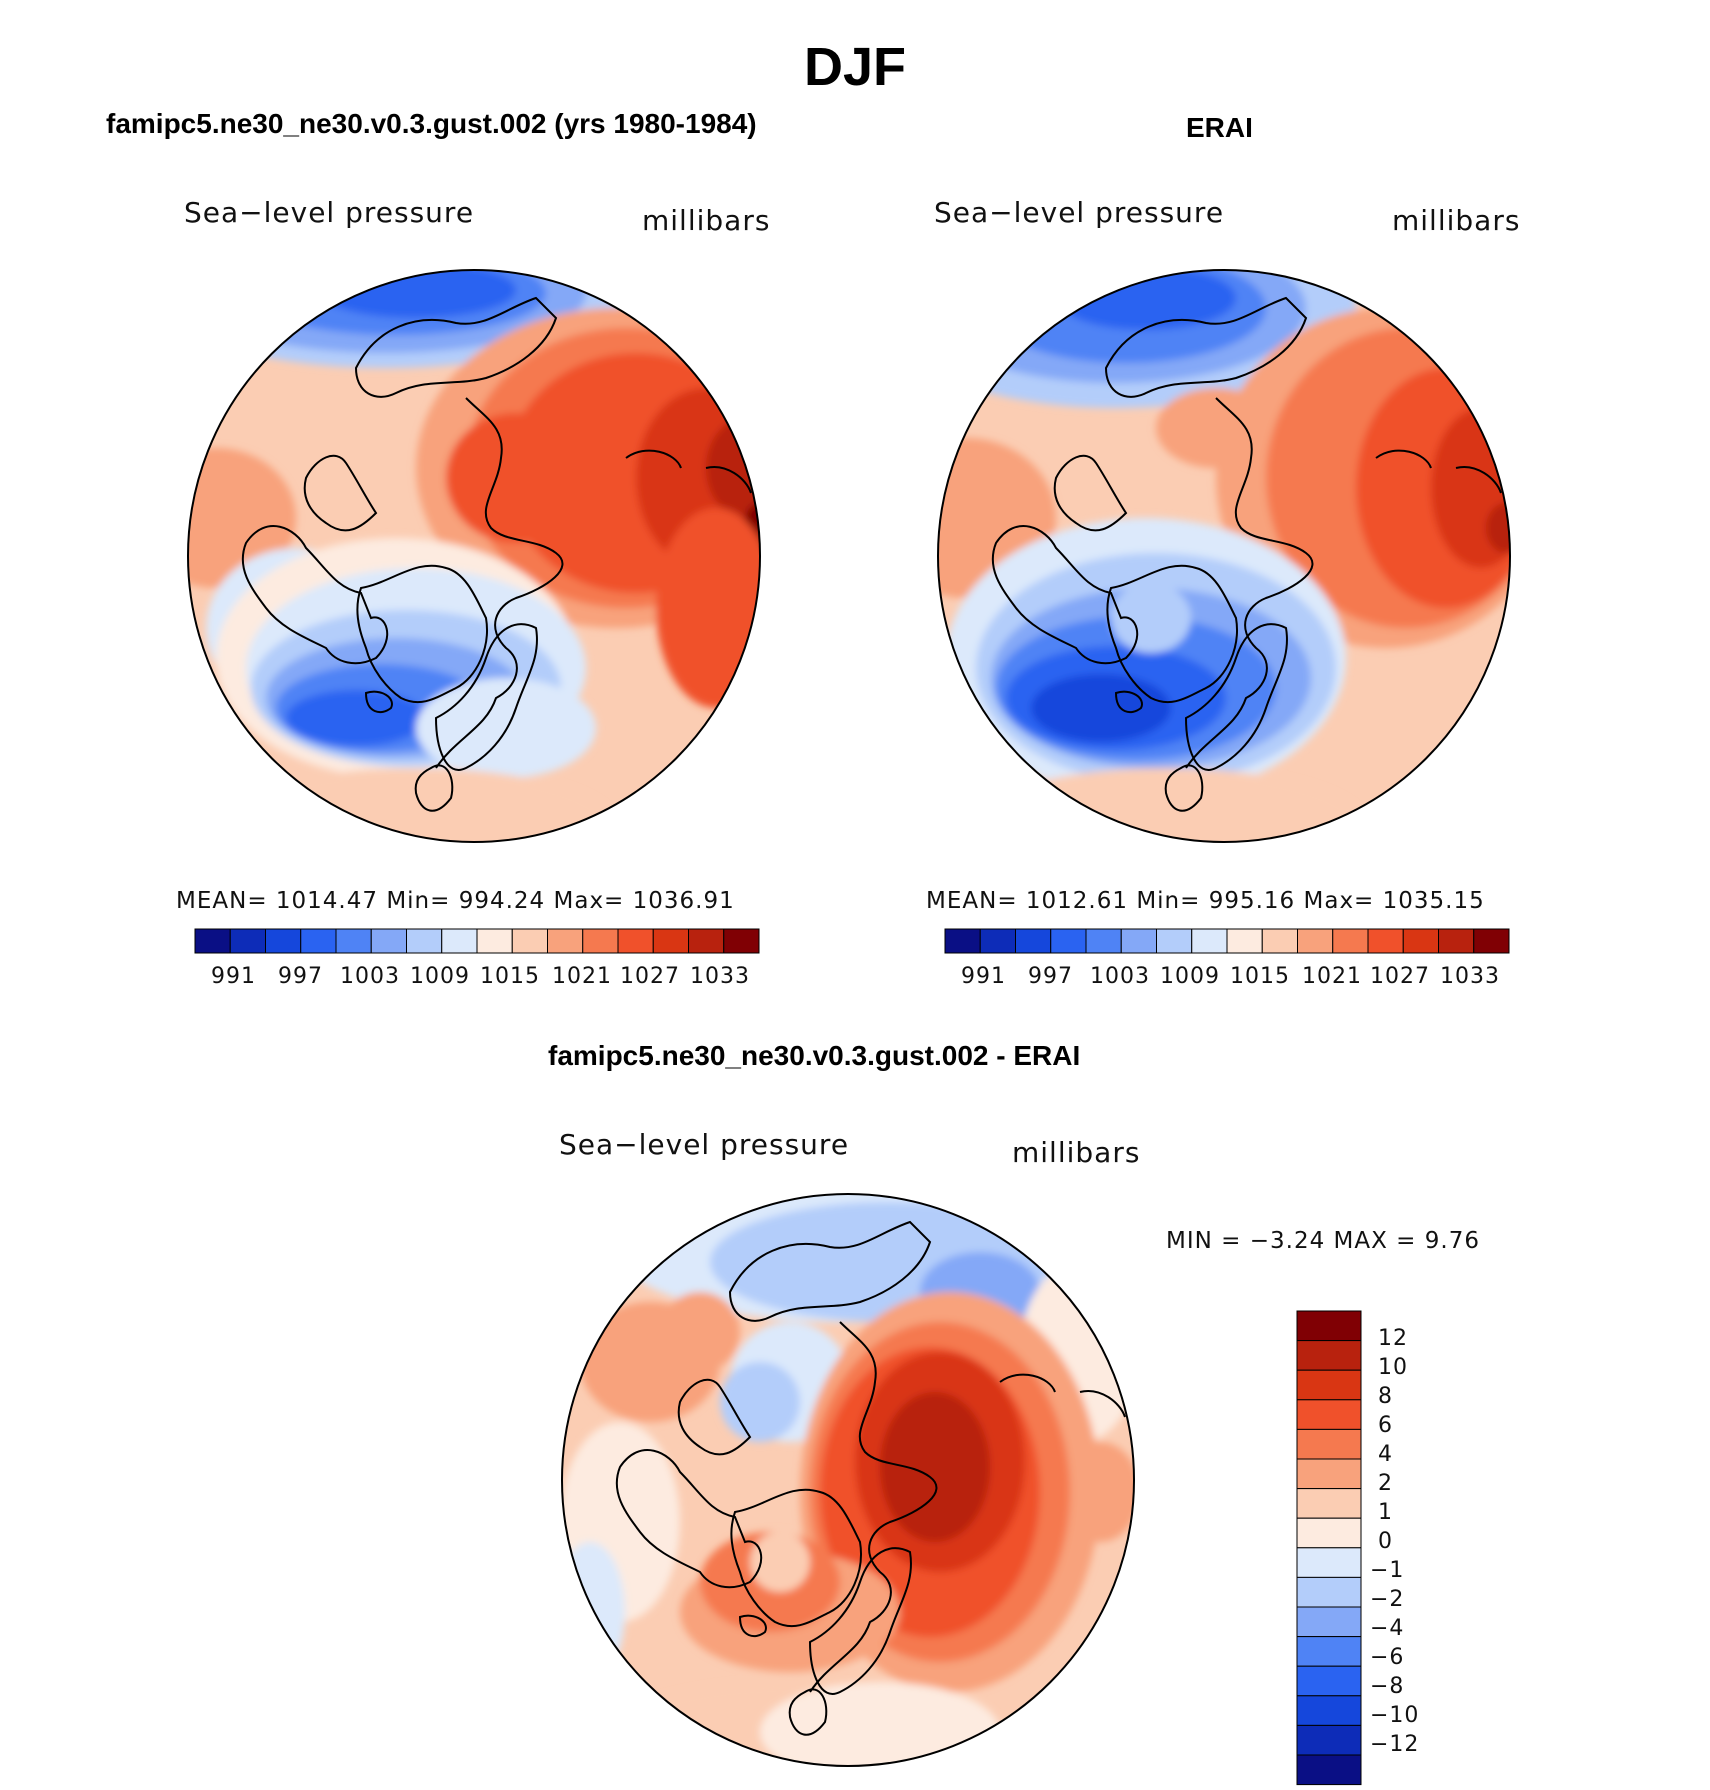 The width and height of the screenshot is (1710, 1790). I want to click on colorbar-tick: 8, so click(1385, 1396).